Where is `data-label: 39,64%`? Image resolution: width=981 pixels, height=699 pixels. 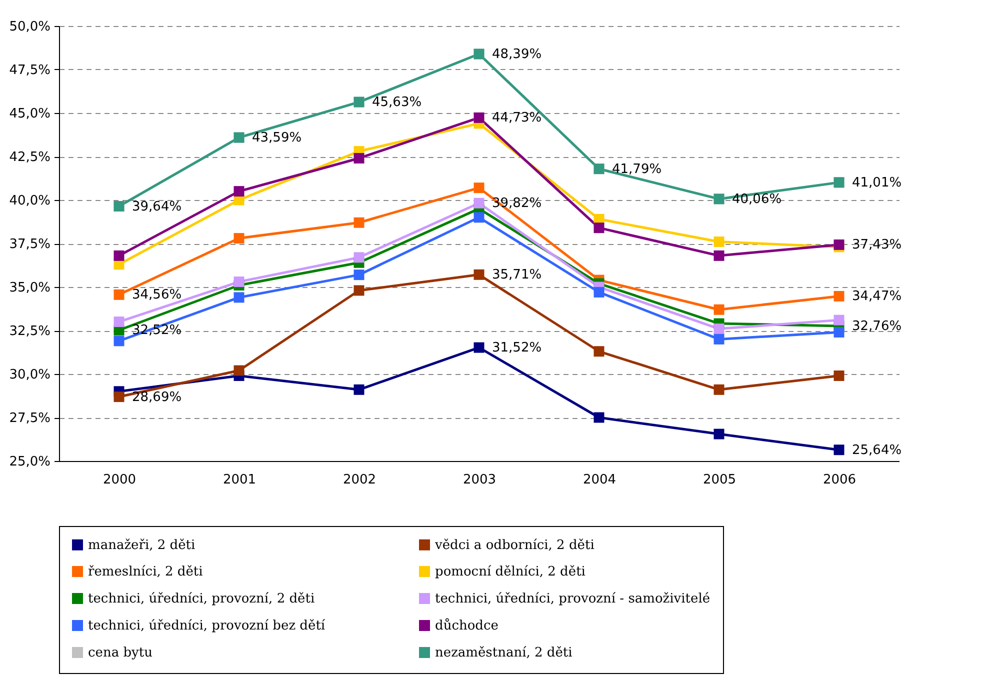
data-label: 39,64% is located at coordinates (157, 206).